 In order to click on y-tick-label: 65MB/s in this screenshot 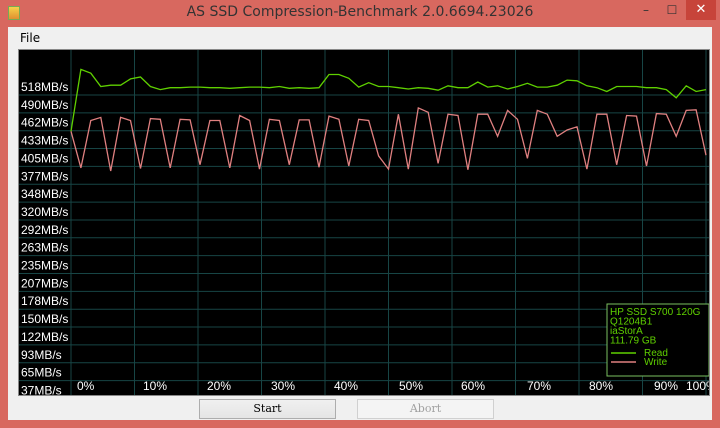, I will do `click(41, 373)`.